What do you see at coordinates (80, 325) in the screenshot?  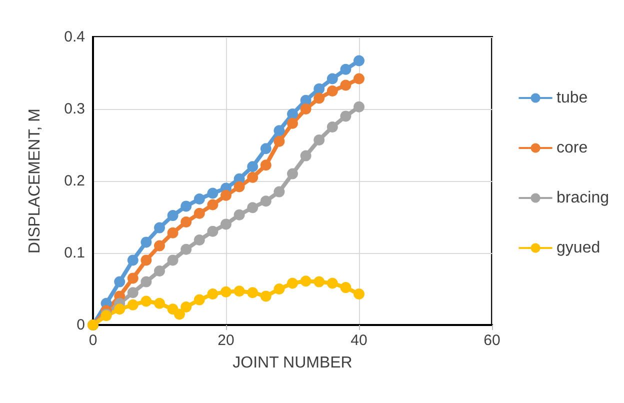 I see `y-tick-label: 0` at bounding box center [80, 325].